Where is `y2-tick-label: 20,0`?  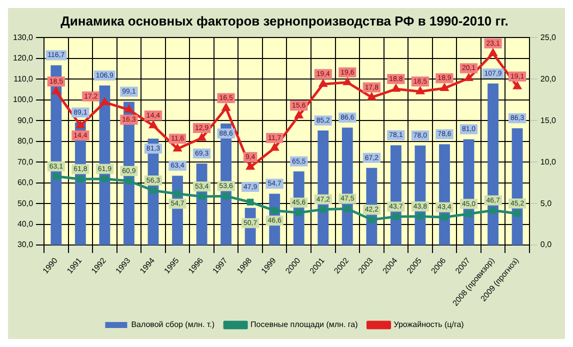 y2-tick-label: 20,0 is located at coordinates (548, 79).